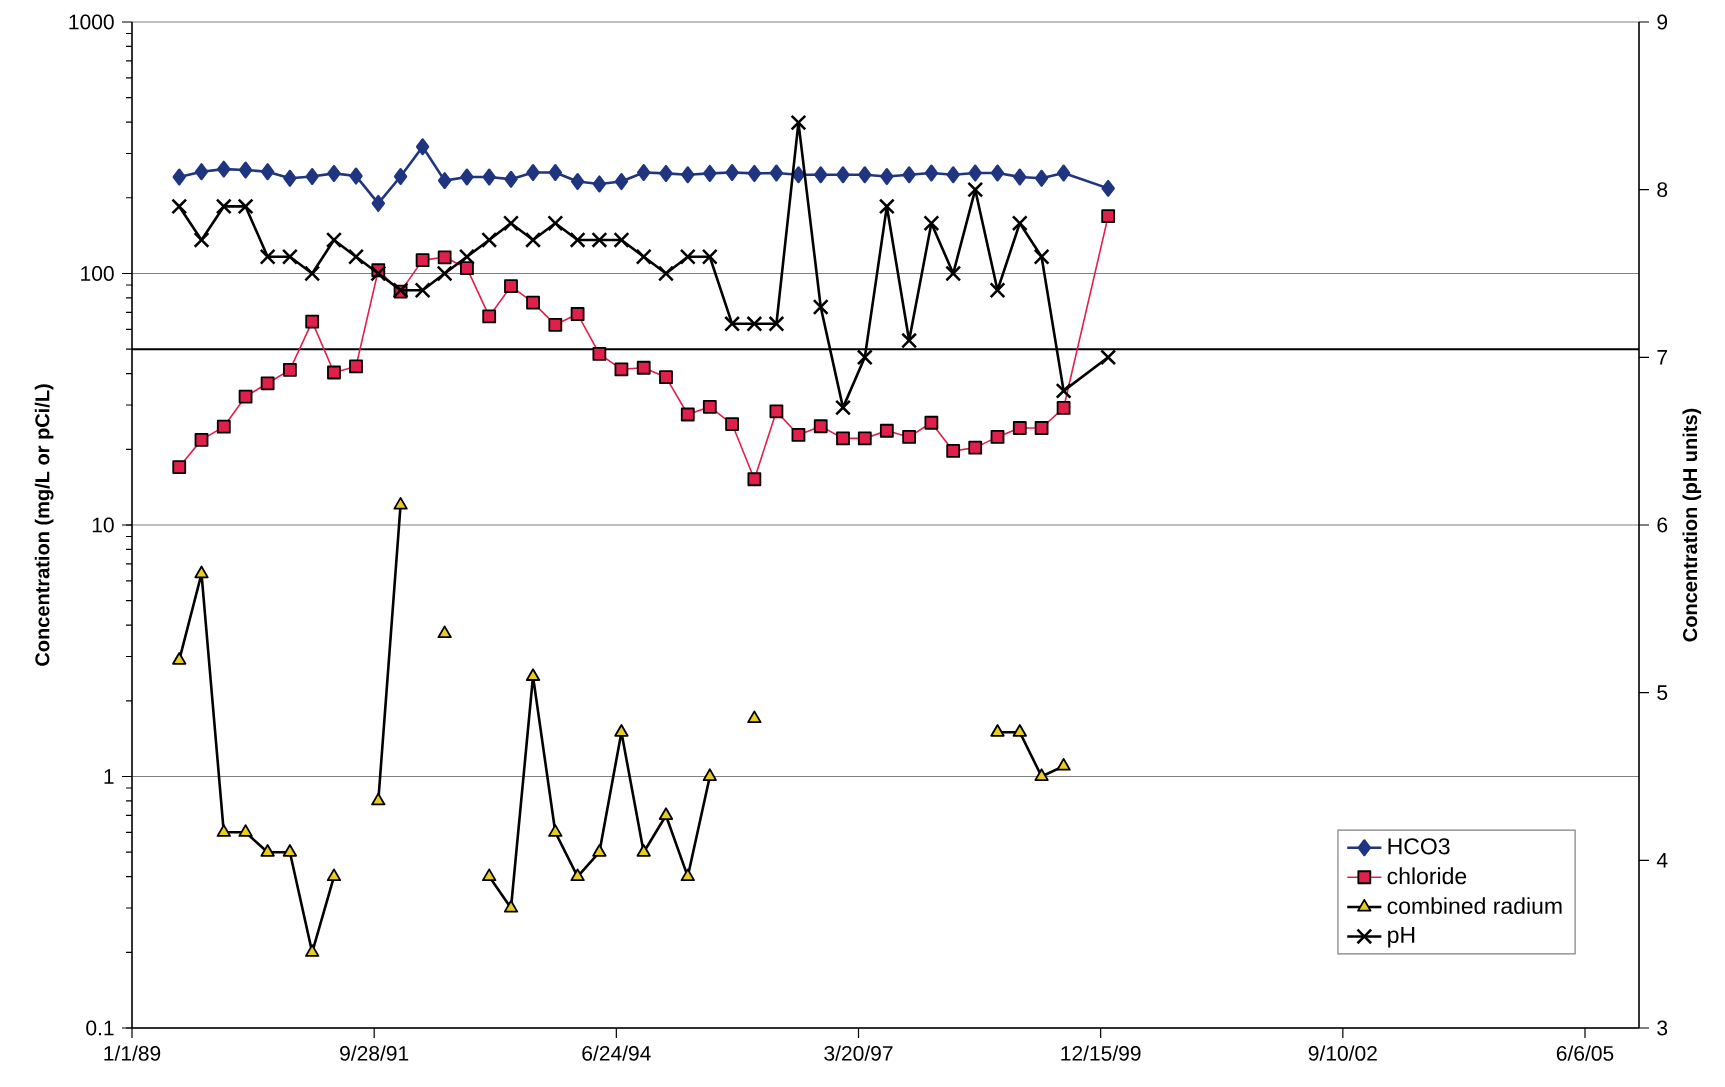 The image size is (1725, 1087). What do you see at coordinates (374, 1053) in the screenshot?
I see `x-tick-label: 9/28/91` at bounding box center [374, 1053].